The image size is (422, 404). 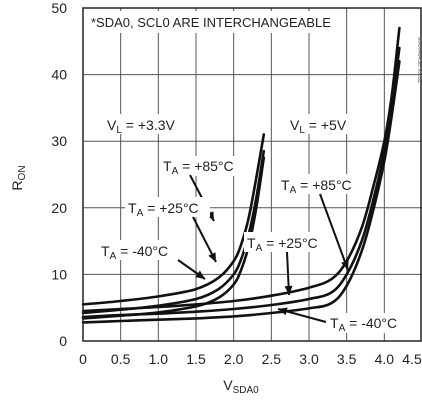 I want to click on right-m40-label-bg, so click(x=366, y=323).